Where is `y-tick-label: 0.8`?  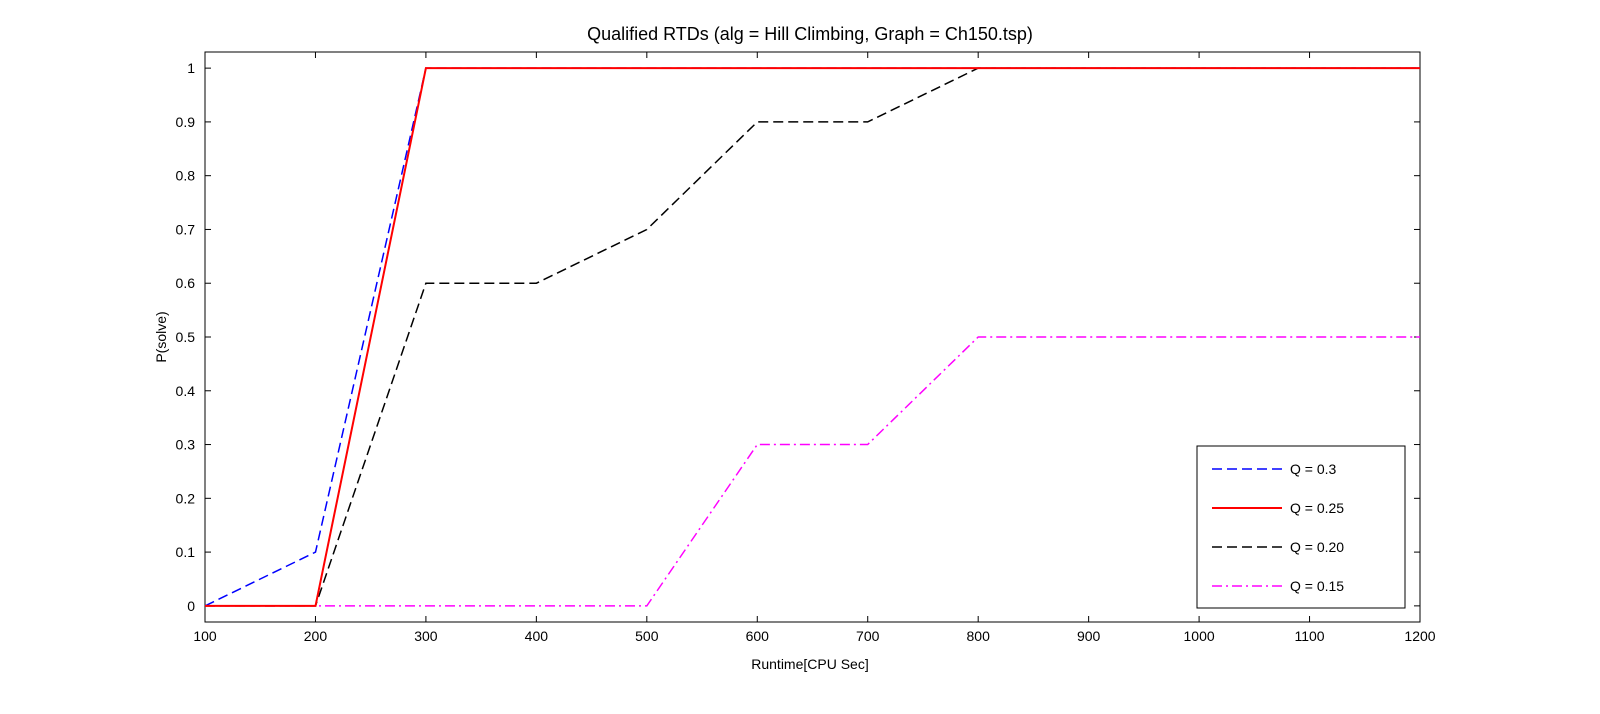 y-tick-label: 0.8 is located at coordinates (186, 176).